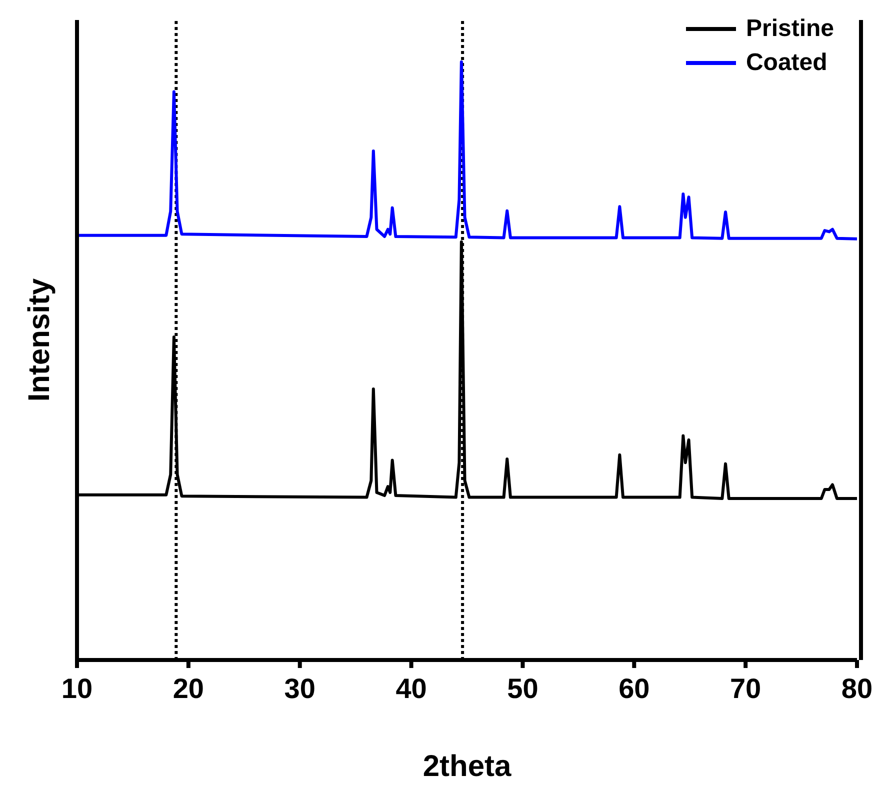  I want to click on x-tick-label: 80, so click(857, 688).